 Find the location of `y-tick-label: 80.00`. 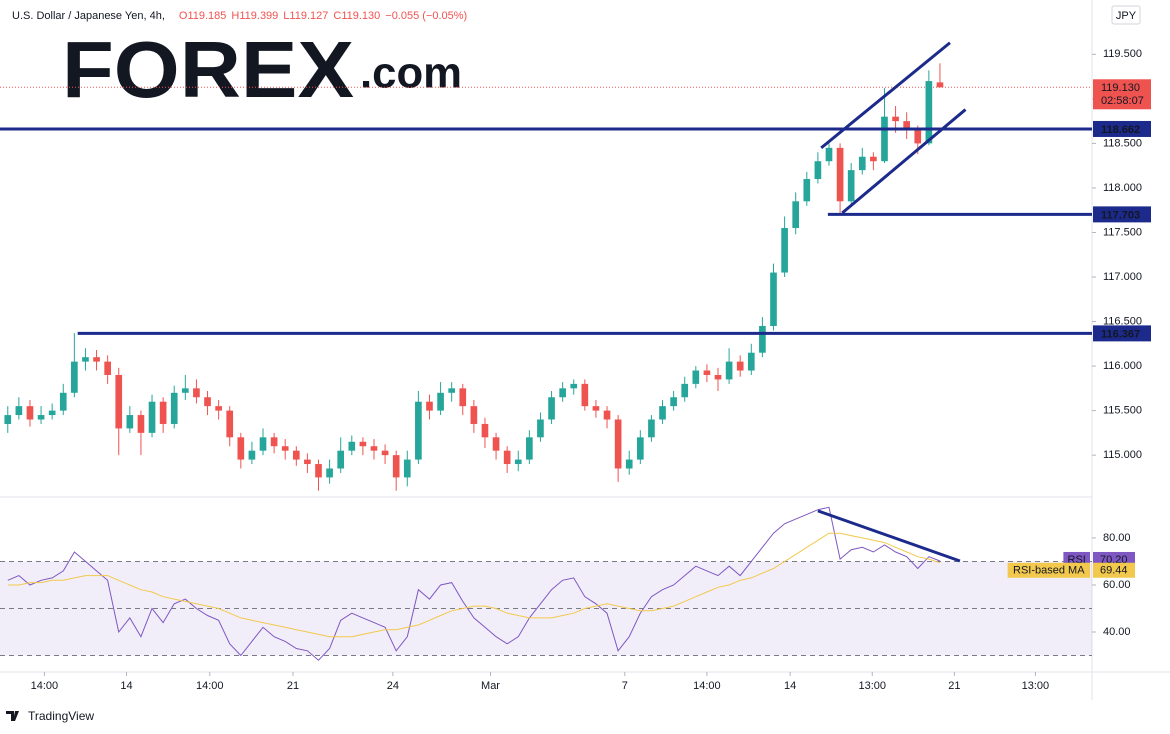

y-tick-label: 80.00 is located at coordinates (1117, 538).